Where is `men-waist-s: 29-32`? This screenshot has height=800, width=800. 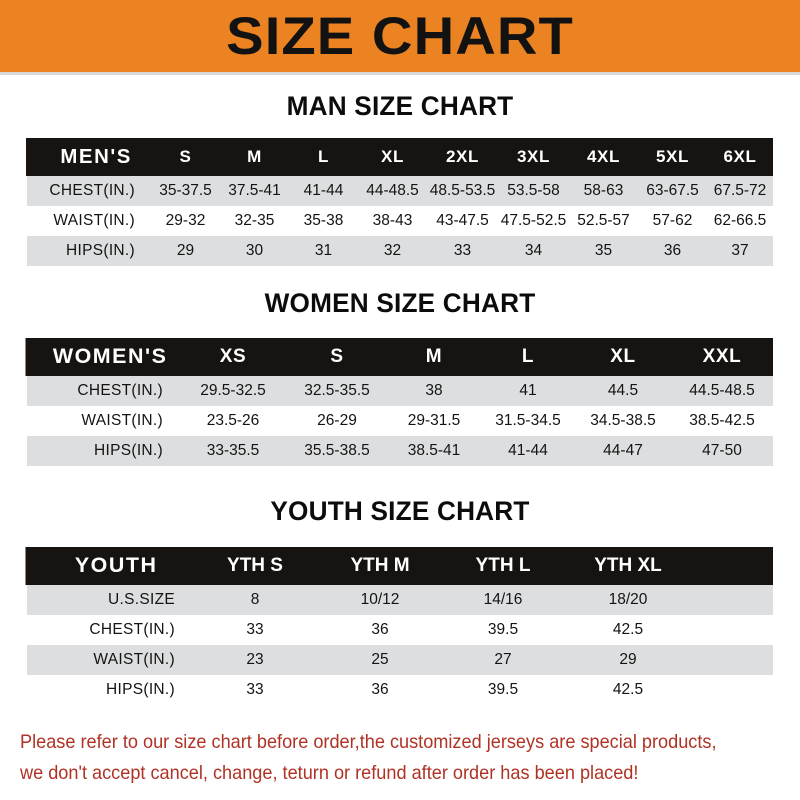 men-waist-s: 29-32 is located at coordinates (185, 220).